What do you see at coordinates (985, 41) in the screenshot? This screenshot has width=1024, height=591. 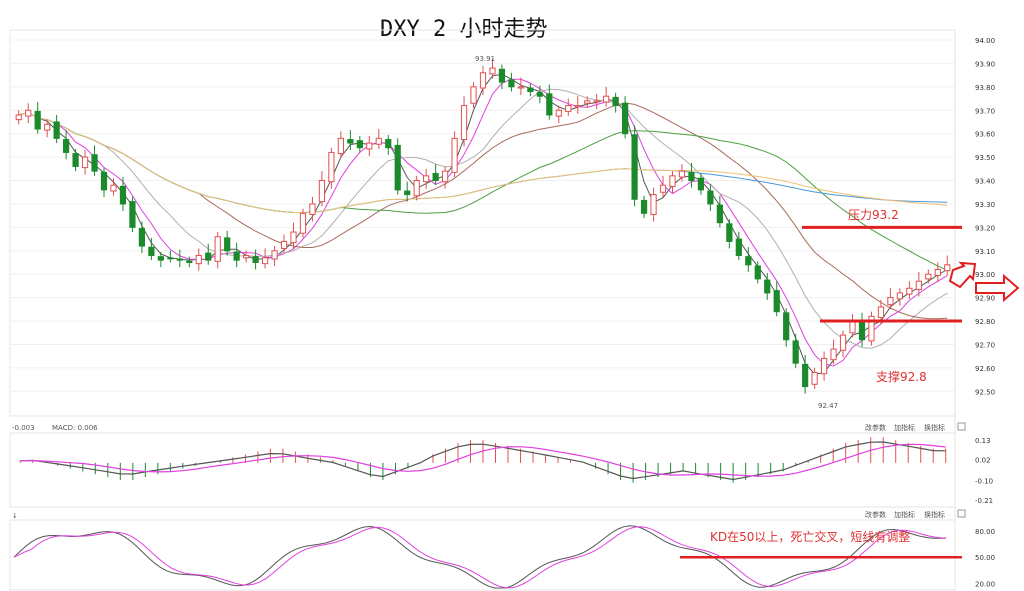 I see `price-tick-label: 94.00` at bounding box center [985, 41].